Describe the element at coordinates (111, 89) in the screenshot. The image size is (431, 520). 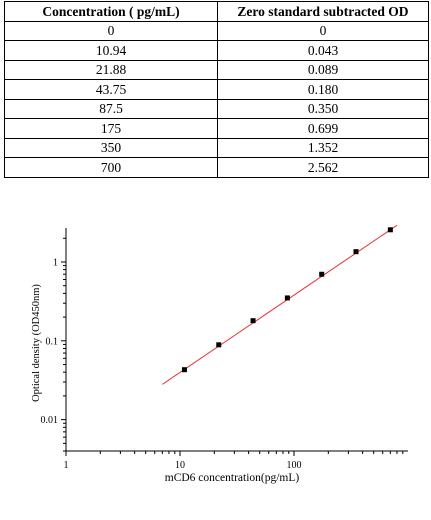
I see `concentration-cell: 43.75` at that location.